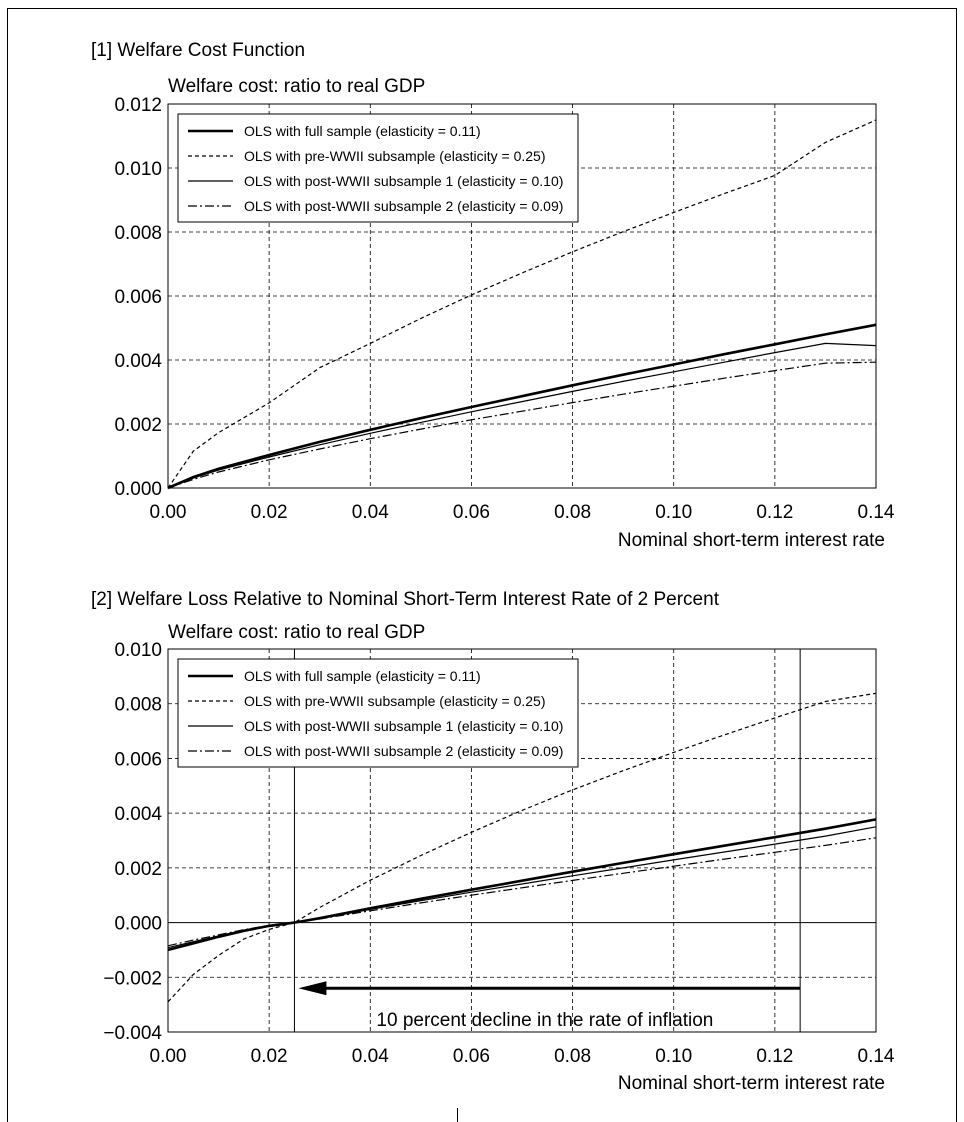 This screenshot has height=1122, width=964. I want to click on chart1-y-tick-label: 0.006, so click(138, 297).